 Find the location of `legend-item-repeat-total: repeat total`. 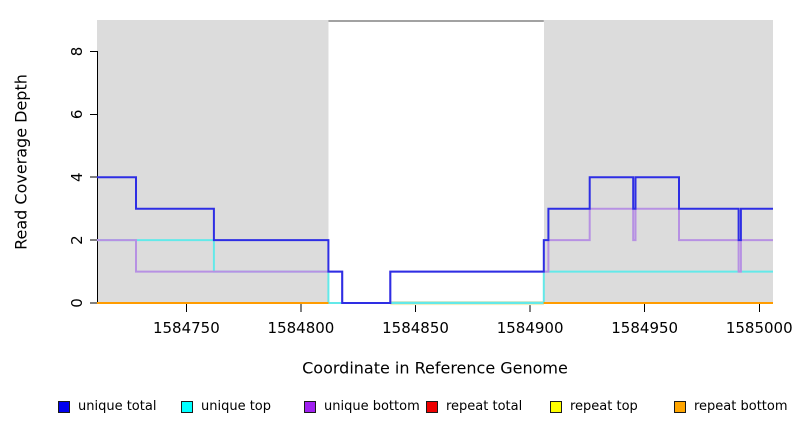

legend-item-repeat-total: repeat total is located at coordinates (474, 407).